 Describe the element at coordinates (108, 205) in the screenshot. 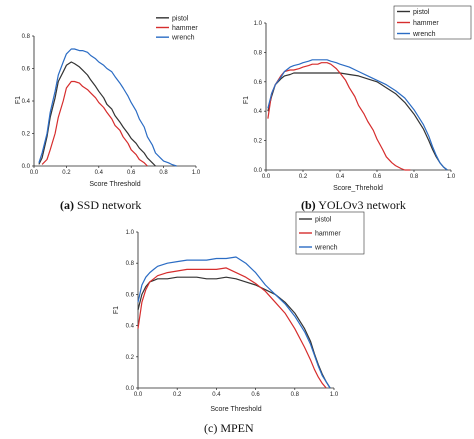

I see `caption-a-text: SSD network` at that location.